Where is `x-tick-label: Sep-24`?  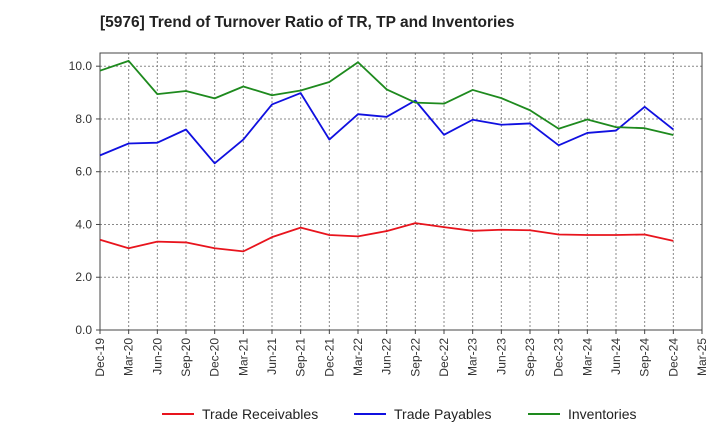 x-tick-label: Sep-24 is located at coordinates (645, 357).